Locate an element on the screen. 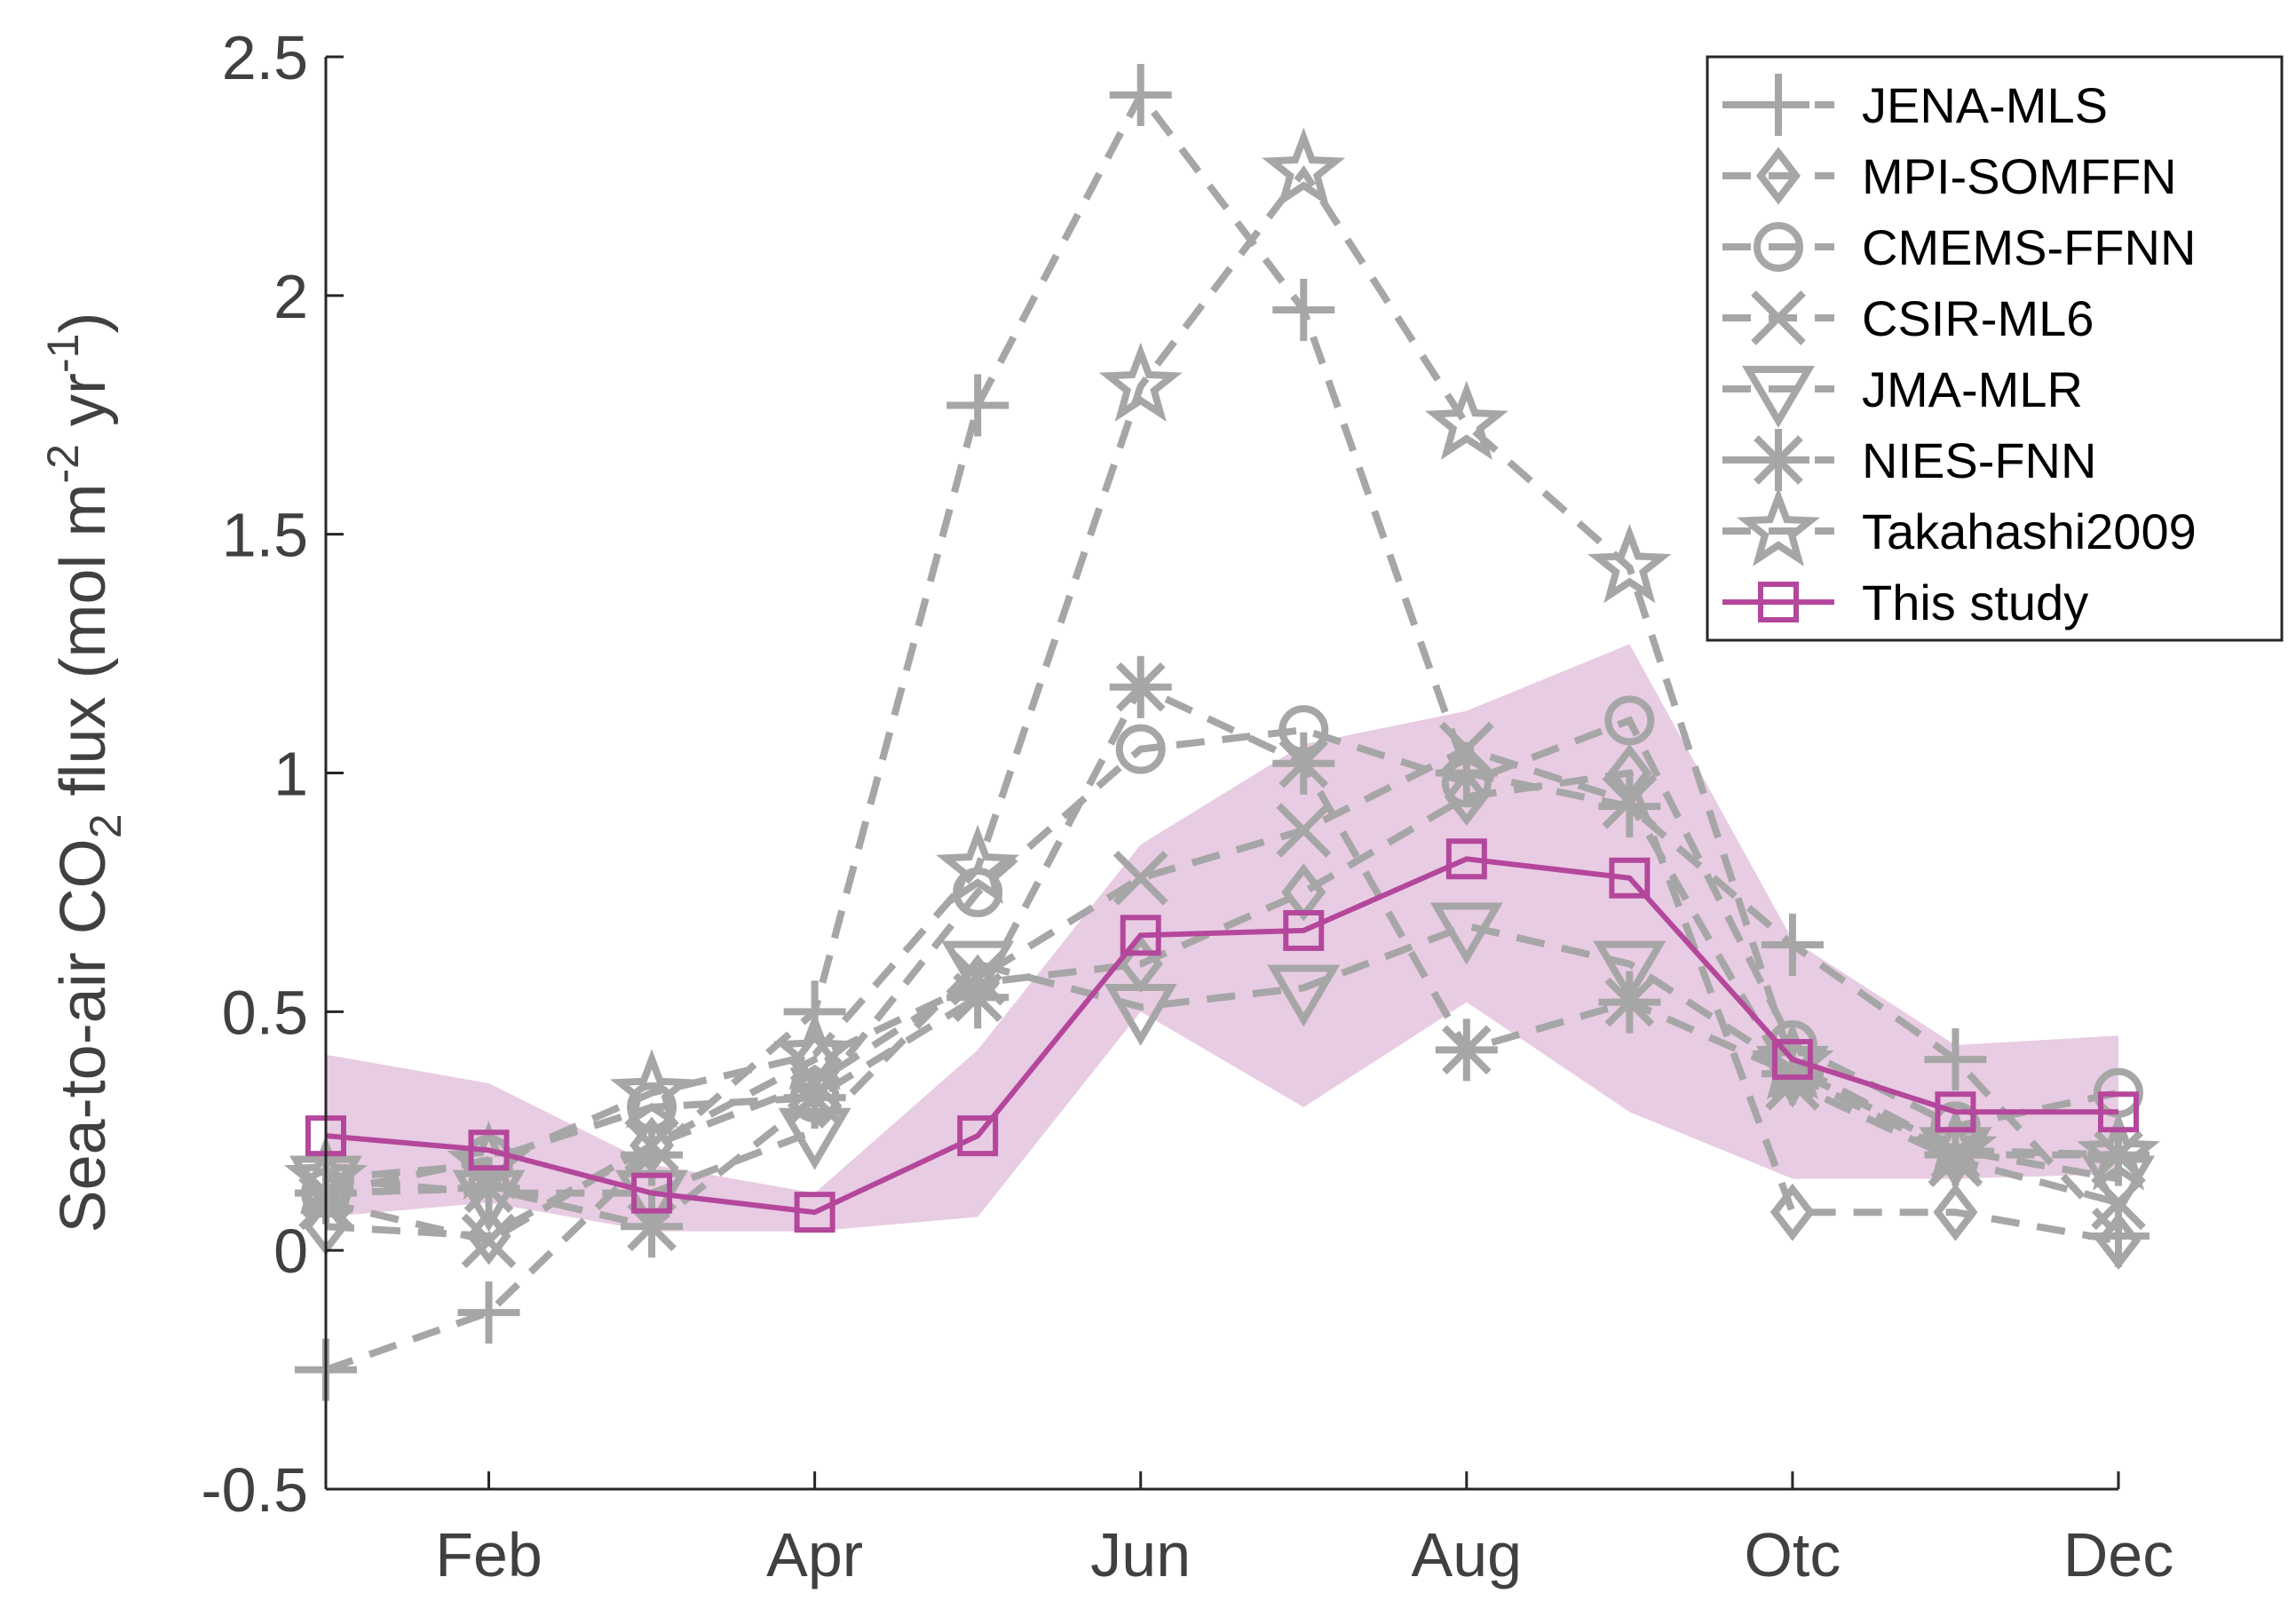  legend-entry-mpi-somffn: MPI-SOMFFN is located at coordinates (1949, 176).